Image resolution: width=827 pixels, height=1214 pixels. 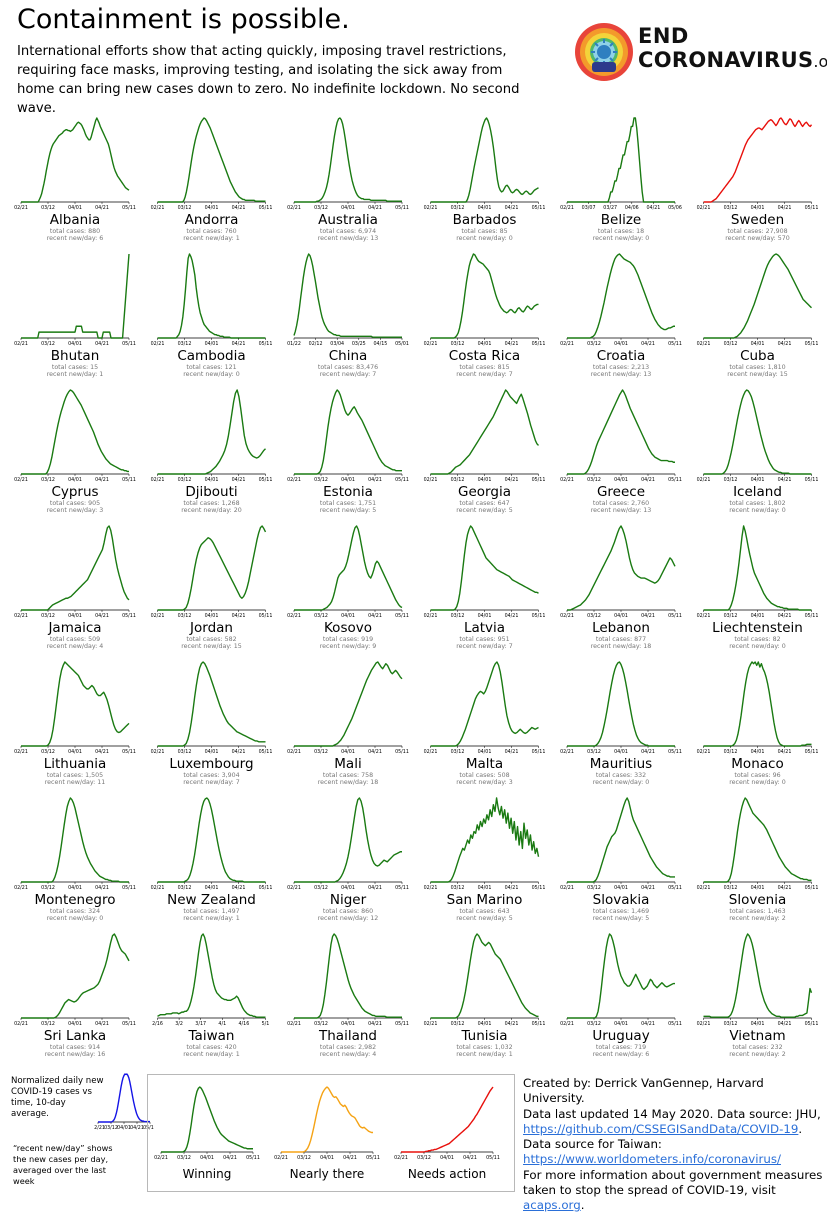 What do you see at coordinates (402, 752) in the screenshot?
I see `chart-mali-tick-label: 05/11` at bounding box center [402, 752].